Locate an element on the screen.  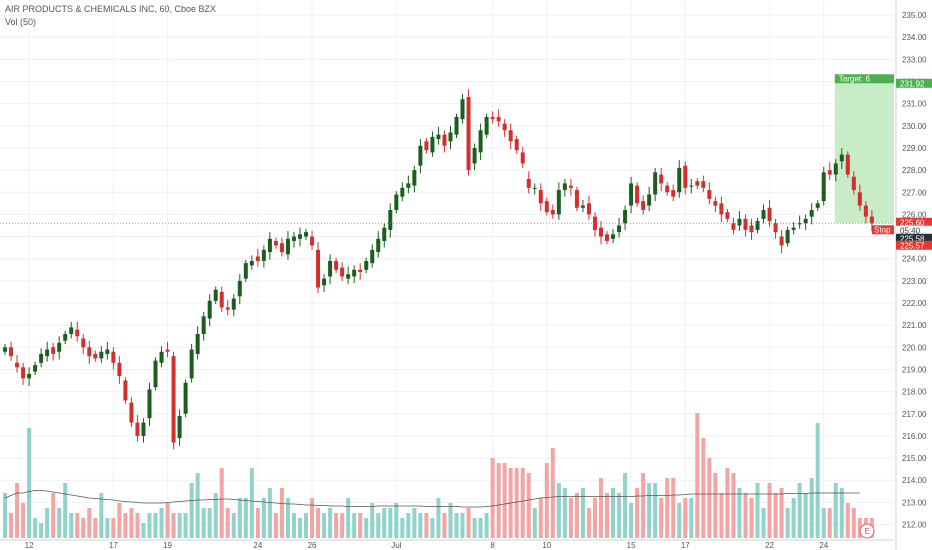
price-tick-label: 228.00 is located at coordinates (914, 170).